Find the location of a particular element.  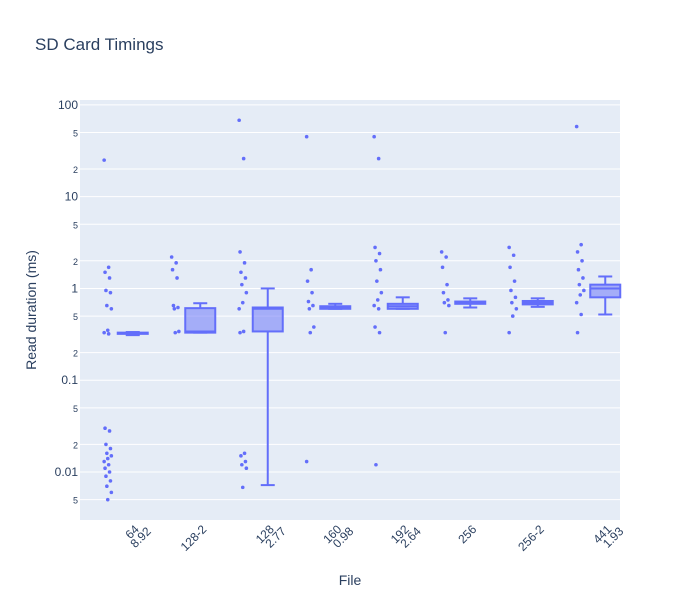

y-tick-label: 100 is located at coordinates (68, 105).